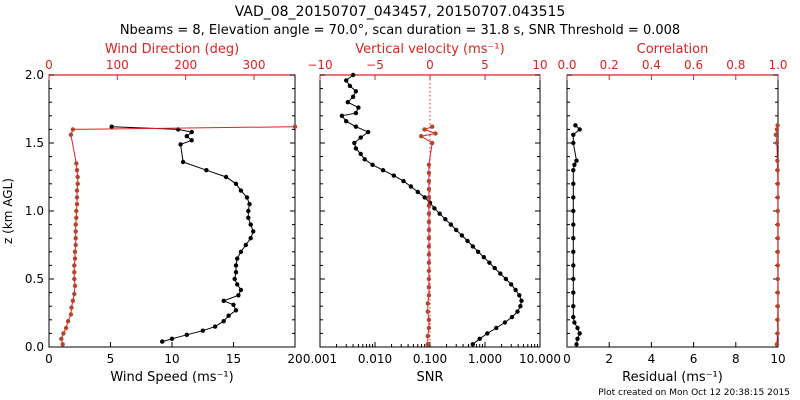 This screenshot has width=800, height=400. Describe the element at coordinates (185, 65) in the screenshot. I see `top-x-tick-label: 200` at that location.